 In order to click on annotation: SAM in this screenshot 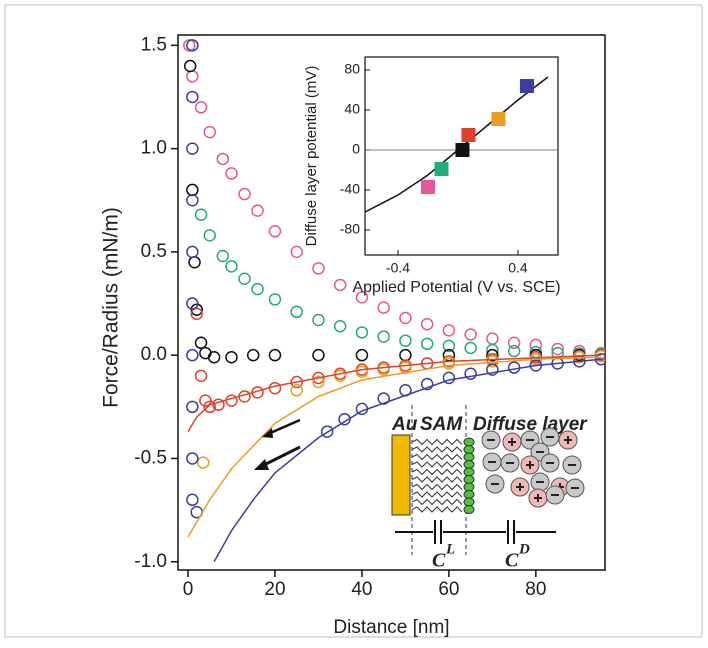, I will do `click(441, 424)`.